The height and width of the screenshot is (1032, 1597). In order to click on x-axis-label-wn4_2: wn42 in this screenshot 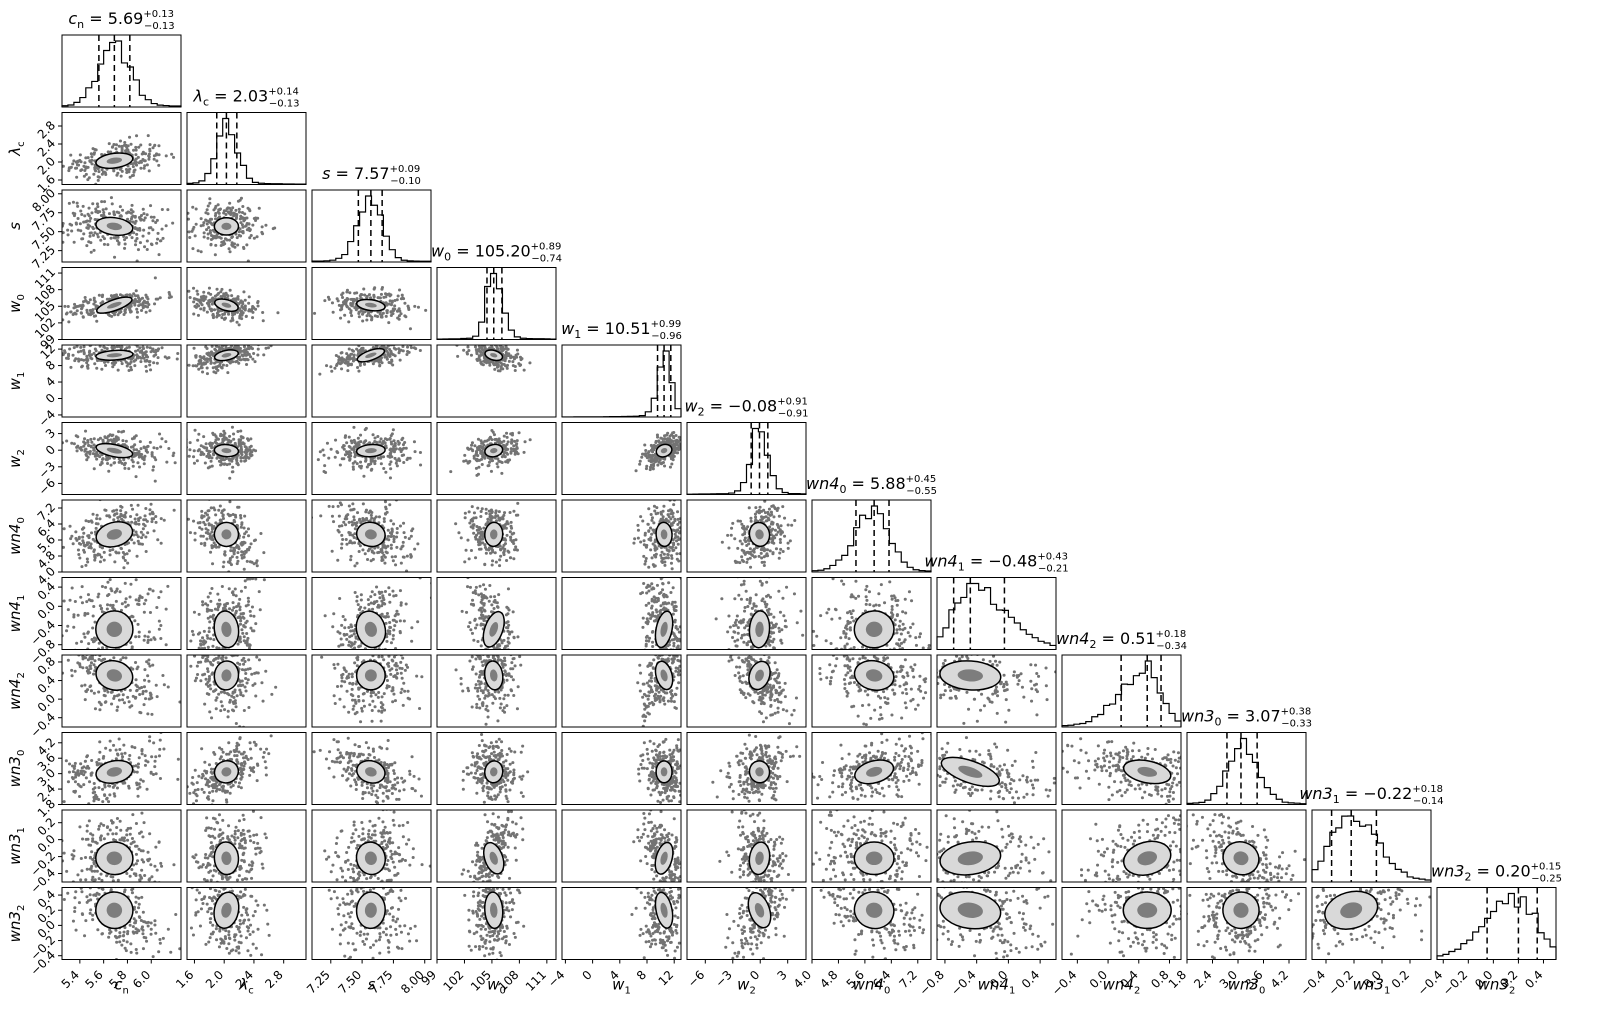, I will do `click(1122, 986)`.